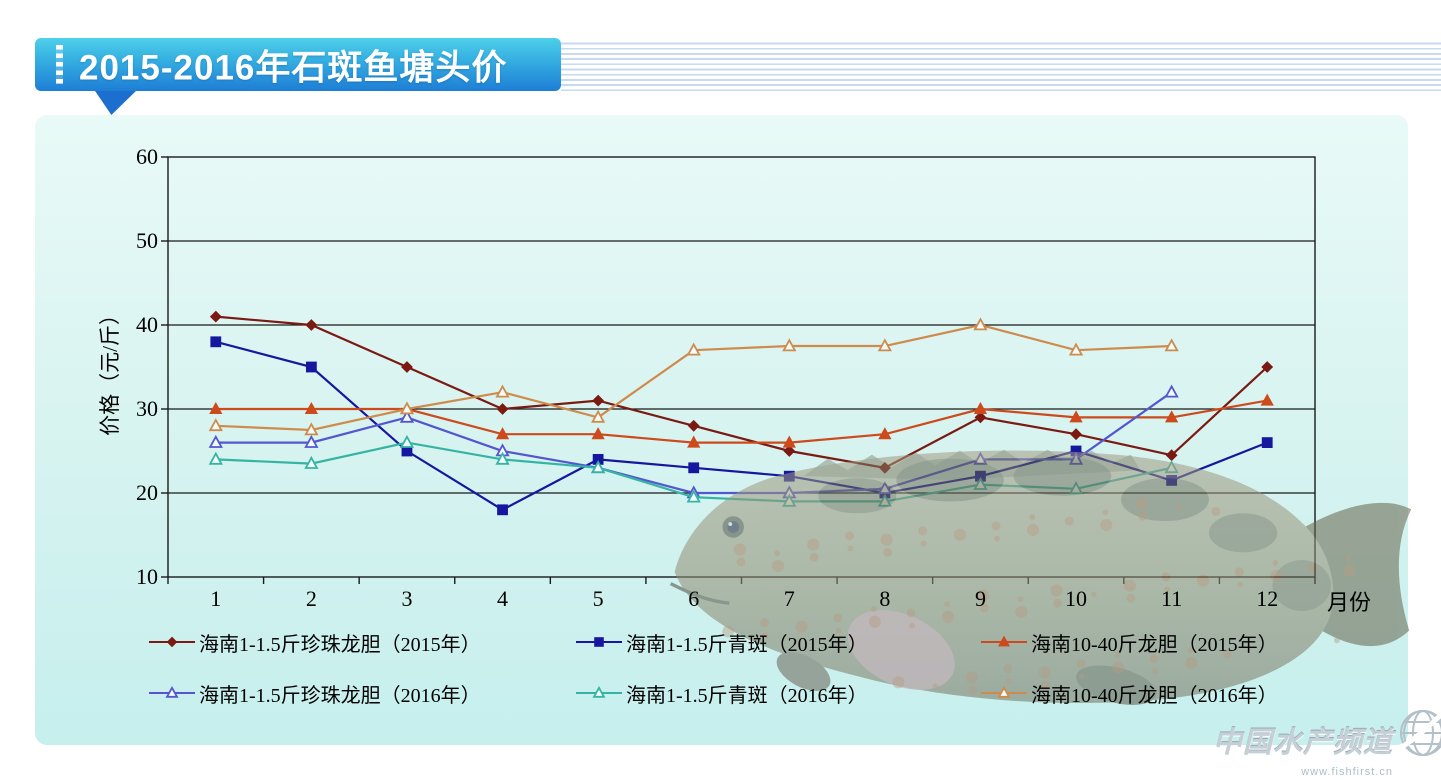 The width and height of the screenshot is (1441, 780). Describe the element at coordinates (747, 695) in the screenshot. I see `legend-item-label: 海南1-1.5斤青斑（2016年）` at that location.